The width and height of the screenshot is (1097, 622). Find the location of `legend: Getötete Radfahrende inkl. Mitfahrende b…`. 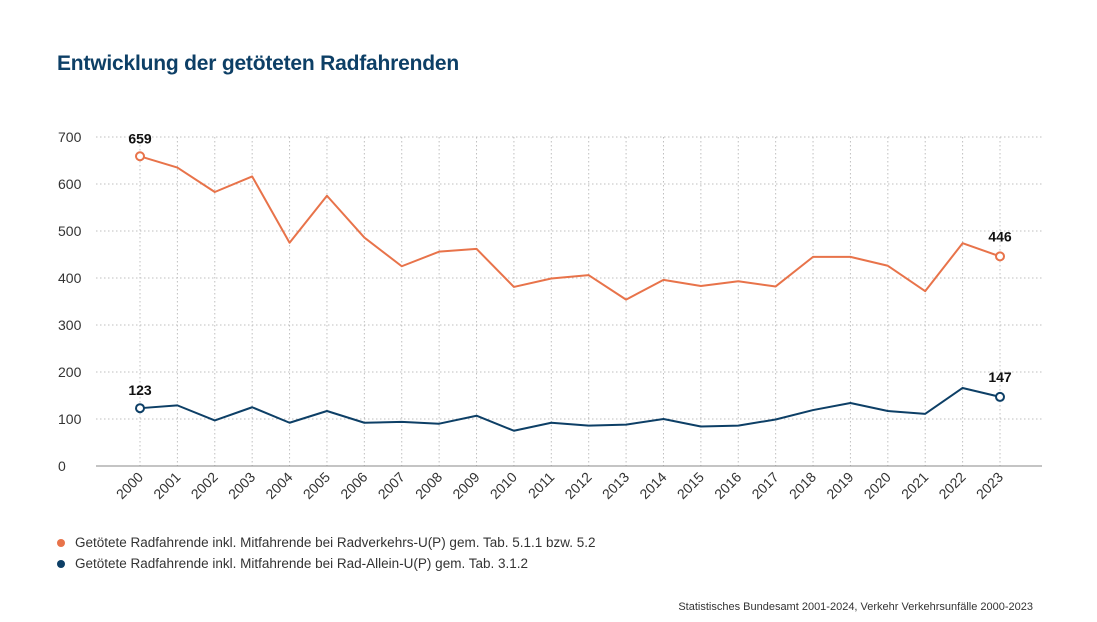

legend: Getötete Radfahrende inkl. Mitfahrende b… is located at coordinates (326, 553).